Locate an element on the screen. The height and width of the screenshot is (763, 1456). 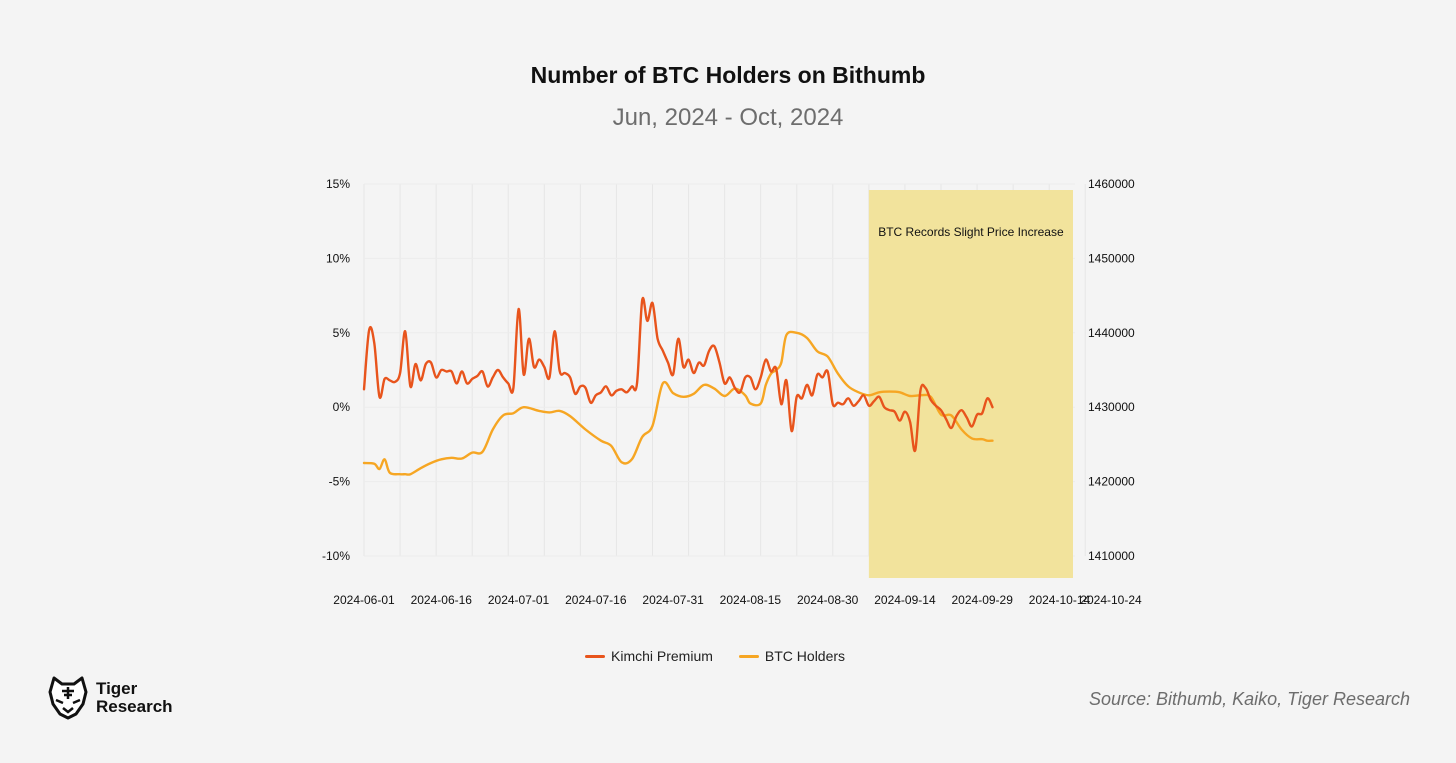
chart-title: Number of BTC Holders on Bithumb is located at coordinates (728, 75).